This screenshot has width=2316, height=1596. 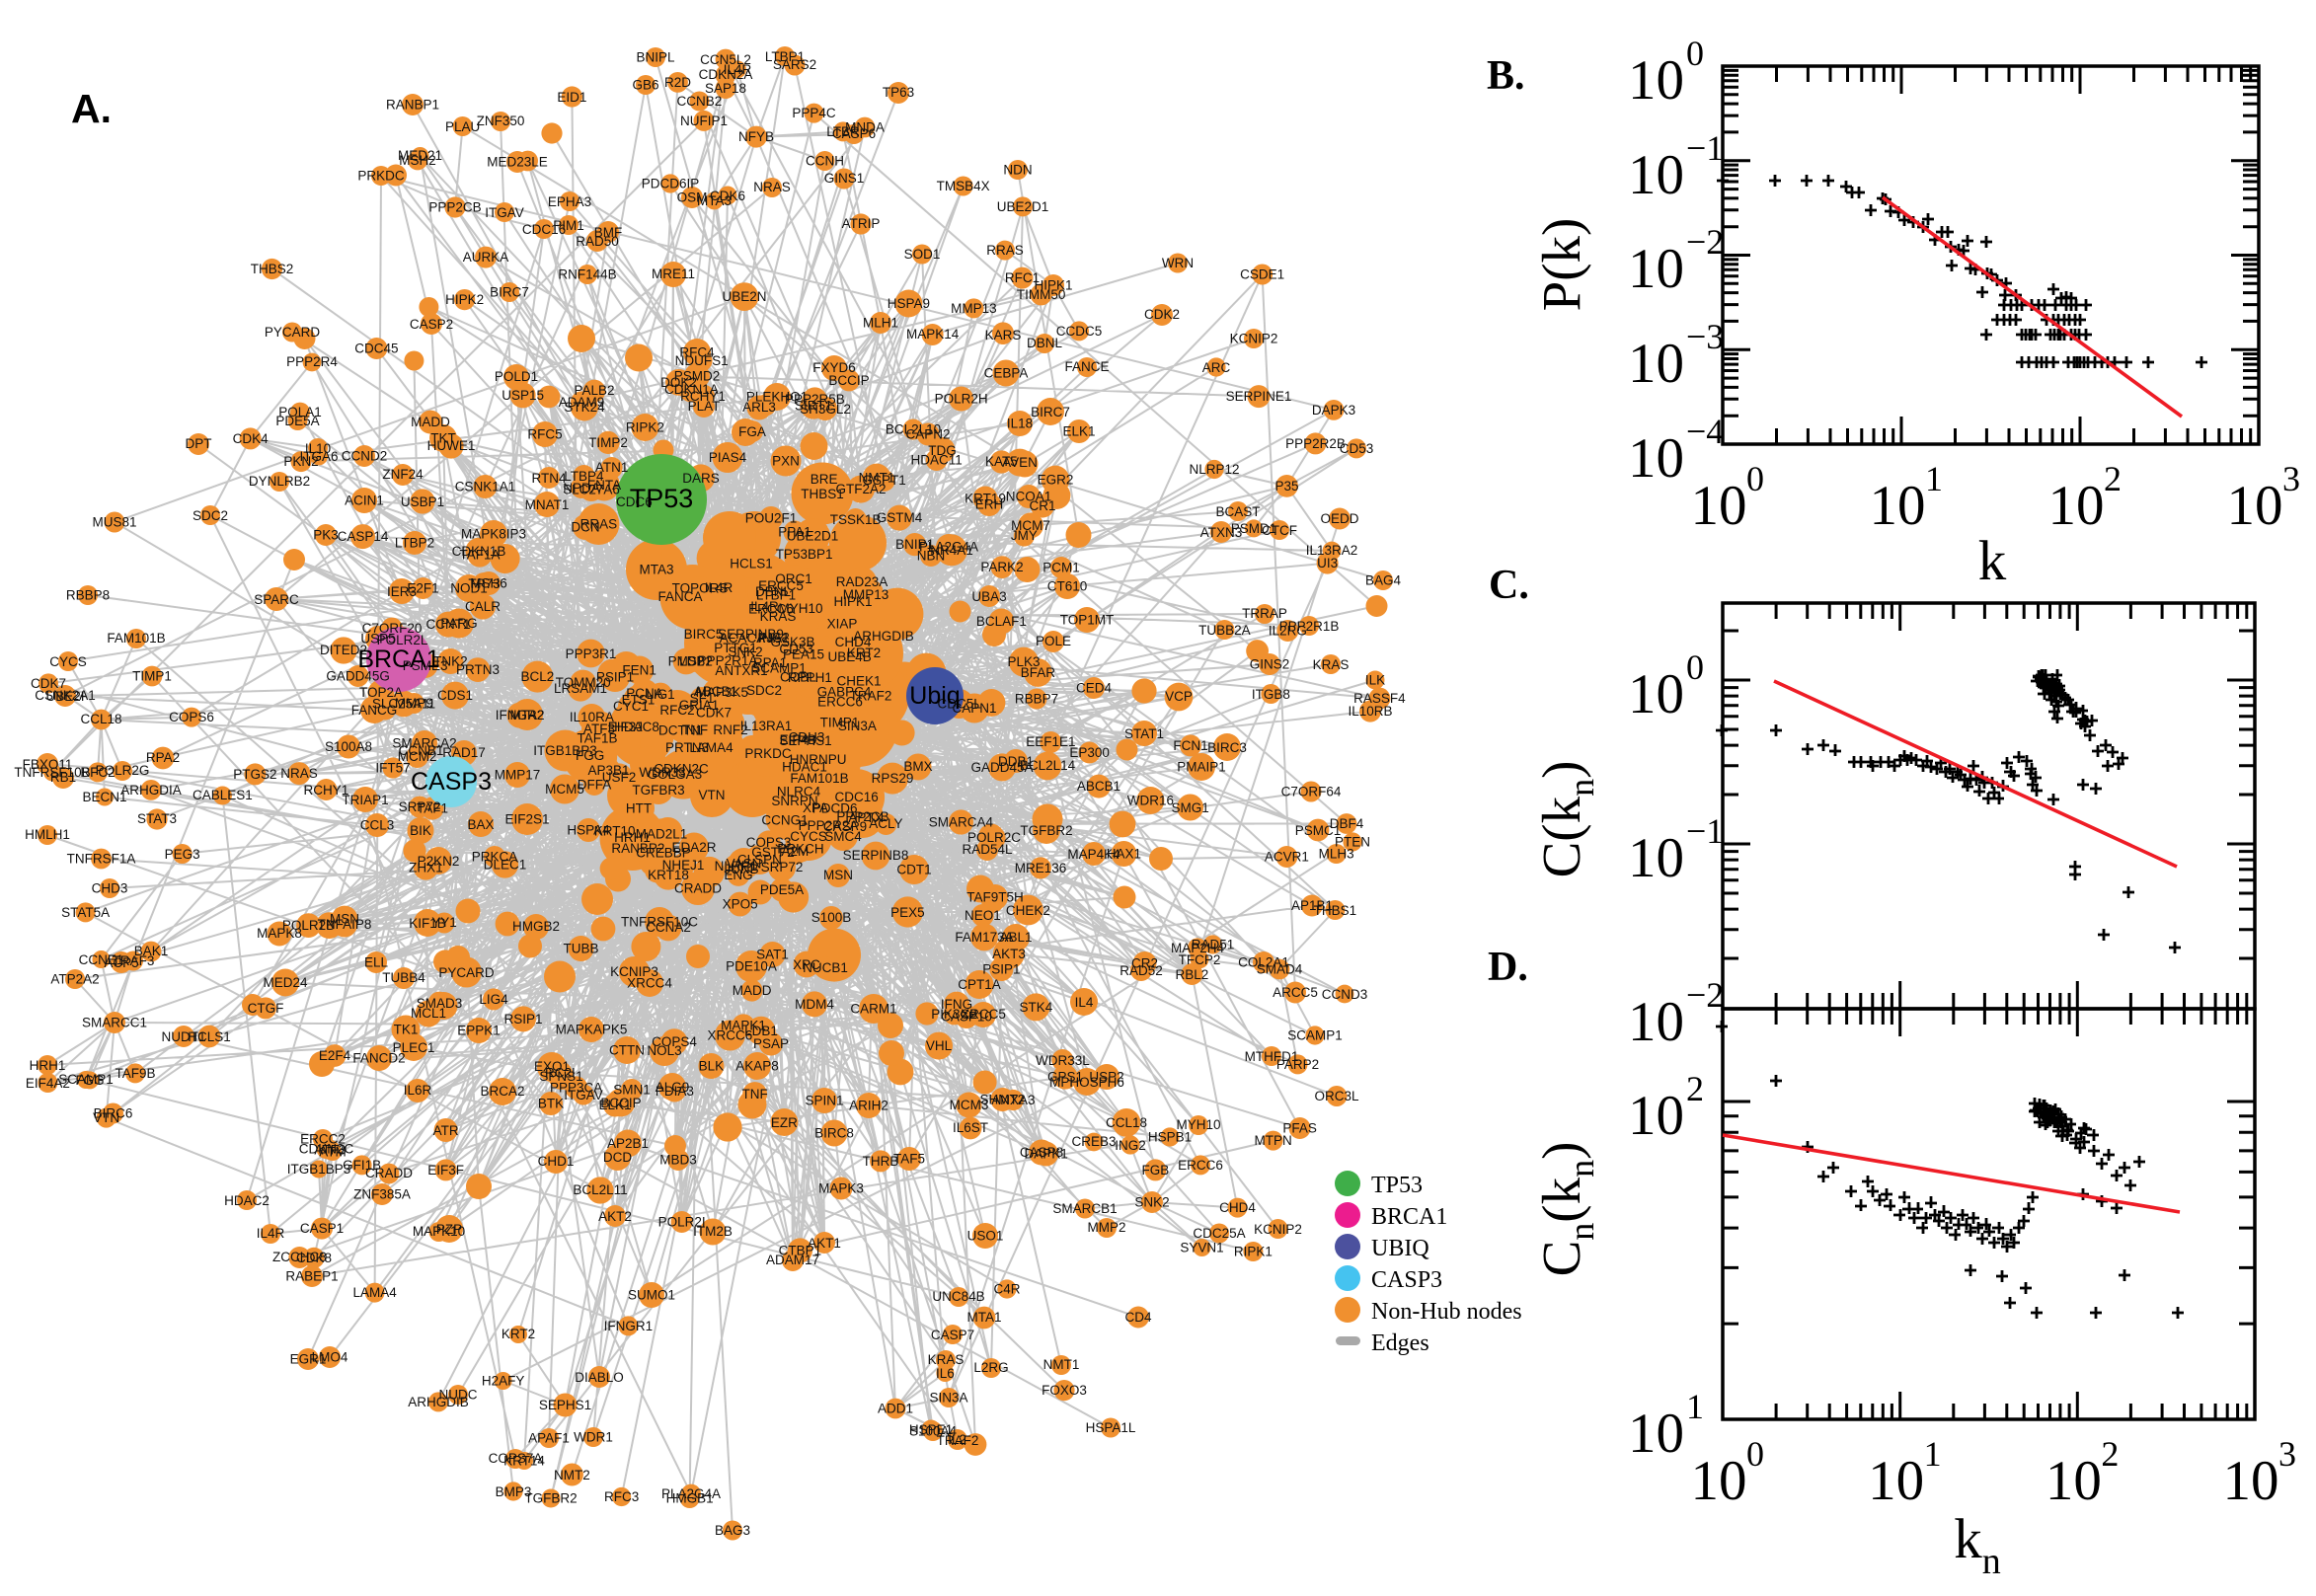 What do you see at coordinates (680, 596) in the screenshot?
I see `svg-text: FANCA` at bounding box center [680, 596].